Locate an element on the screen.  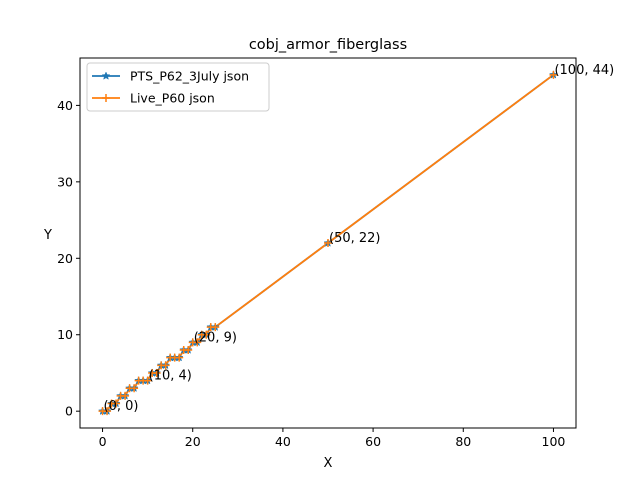
legend-label-1: PTS_P62_3July json is located at coordinates (189, 76).